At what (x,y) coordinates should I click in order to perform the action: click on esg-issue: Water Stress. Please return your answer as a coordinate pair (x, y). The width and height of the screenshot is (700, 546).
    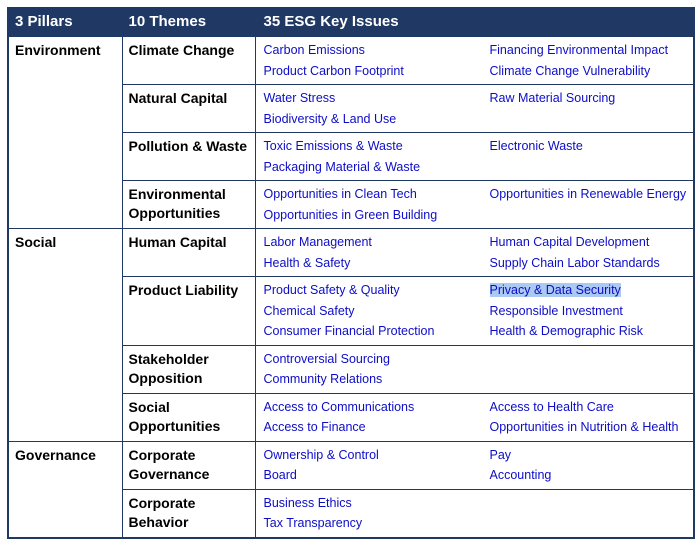
    Looking at the image, I should click on (299, 98).